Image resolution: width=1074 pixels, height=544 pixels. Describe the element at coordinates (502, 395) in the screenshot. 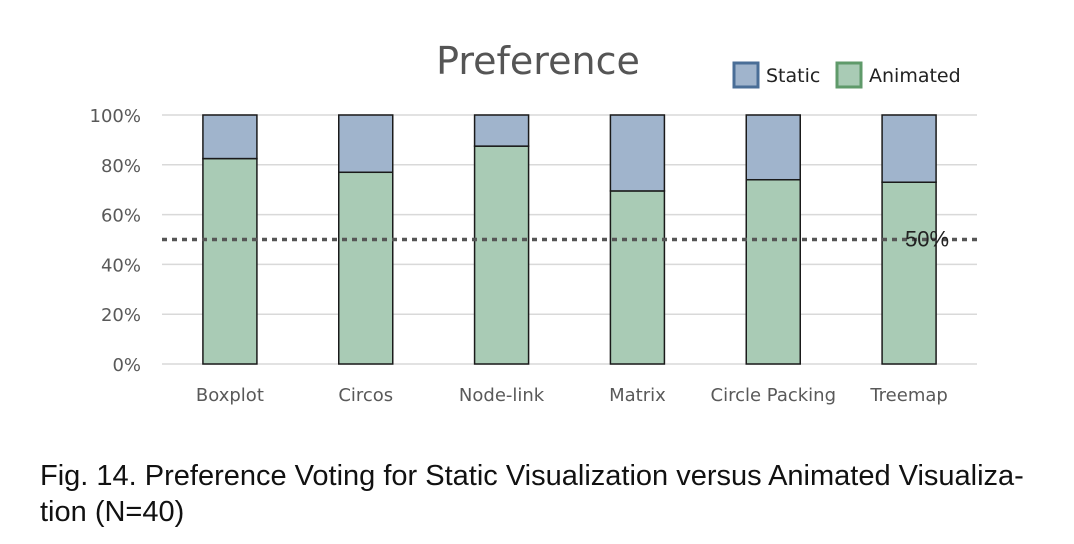

I see `x-tick-label: Node-link` at that location.